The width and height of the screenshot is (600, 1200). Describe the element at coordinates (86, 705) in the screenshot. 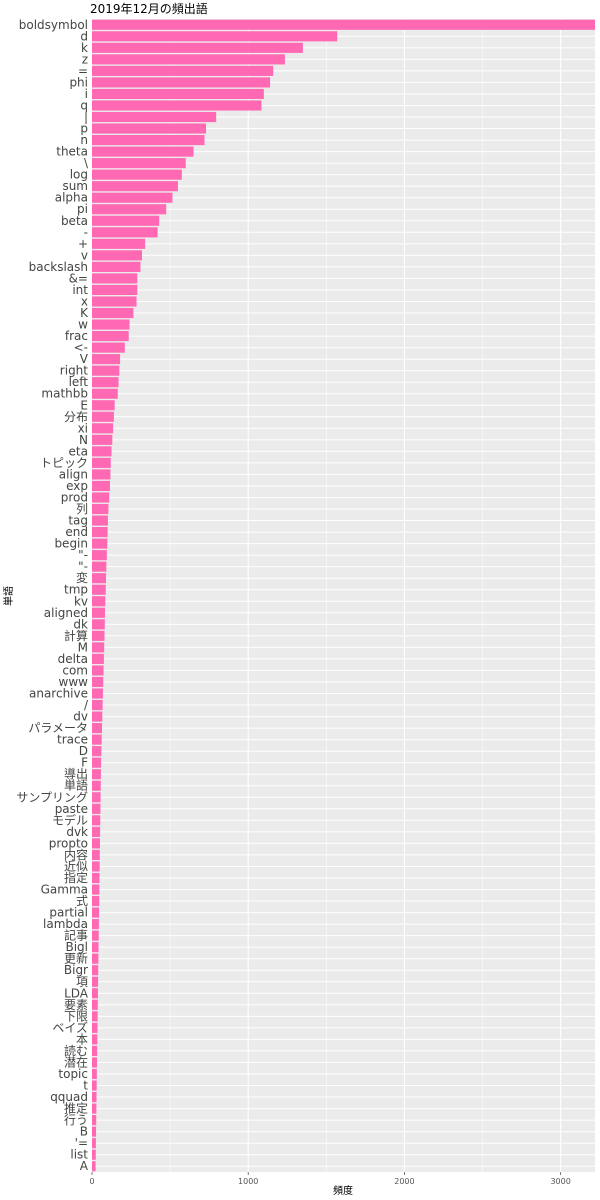

I see `category-label: /` at that location.